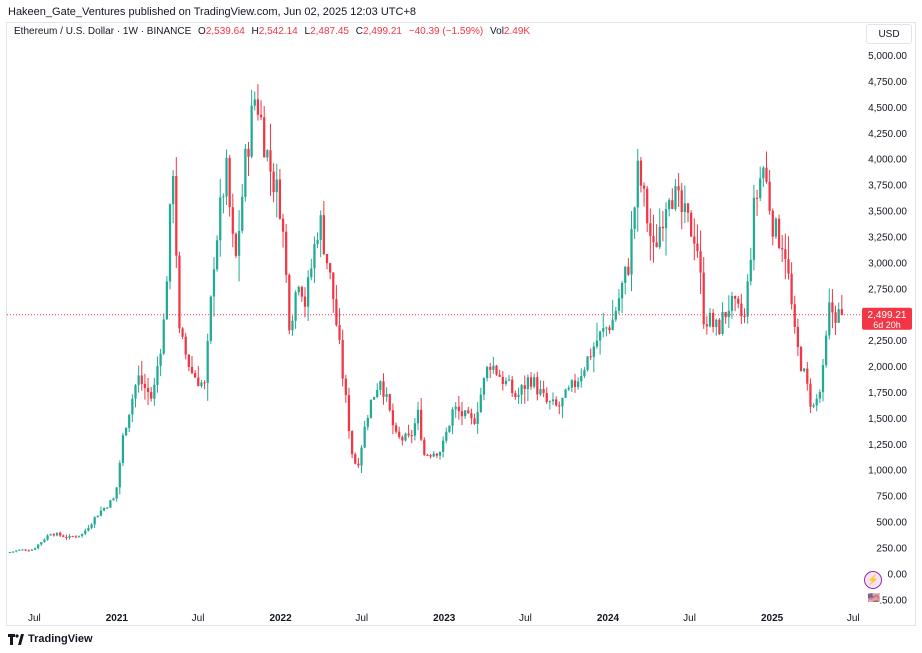 Image resolution: width=922 pixels, height=653 pixels. I want to click on y-tick-label: 1,000.00, so click(887, 471).